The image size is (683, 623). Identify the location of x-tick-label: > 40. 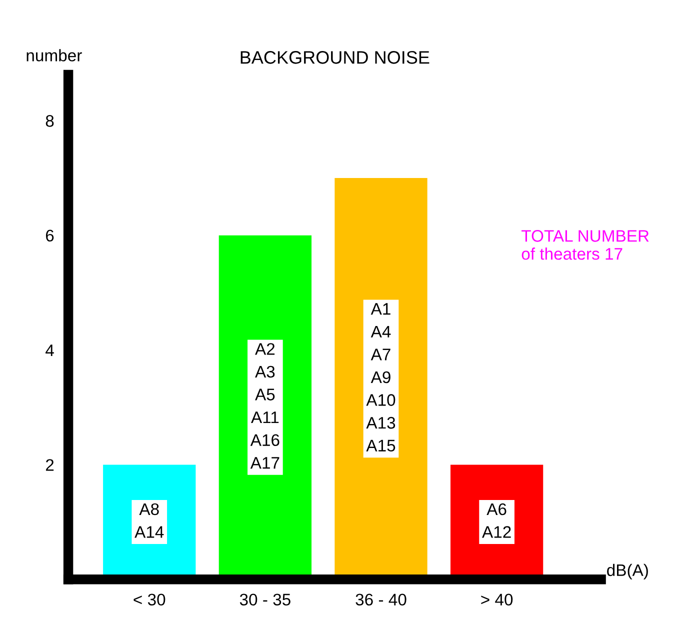
(497, 600).